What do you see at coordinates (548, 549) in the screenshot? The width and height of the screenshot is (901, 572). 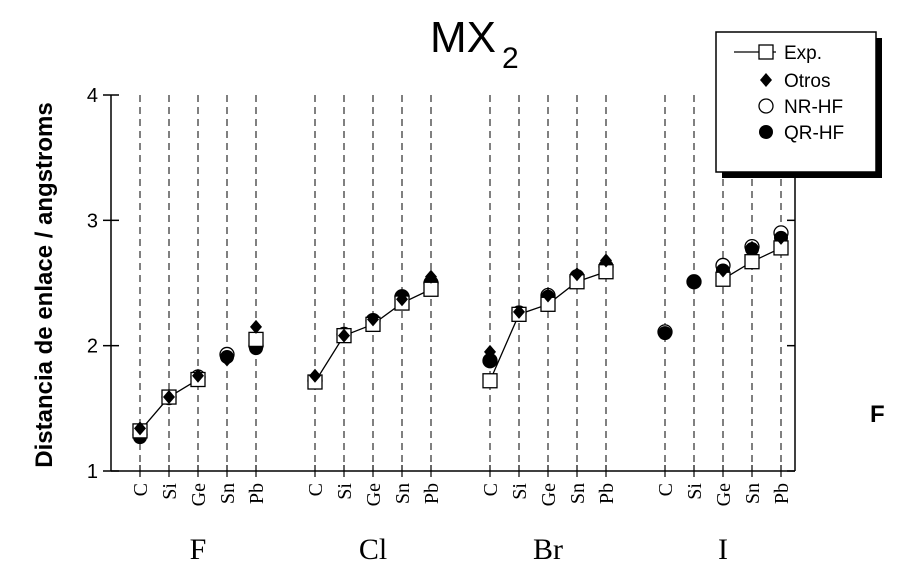 I see `group-label: Br` at bounding box center [548, 549].